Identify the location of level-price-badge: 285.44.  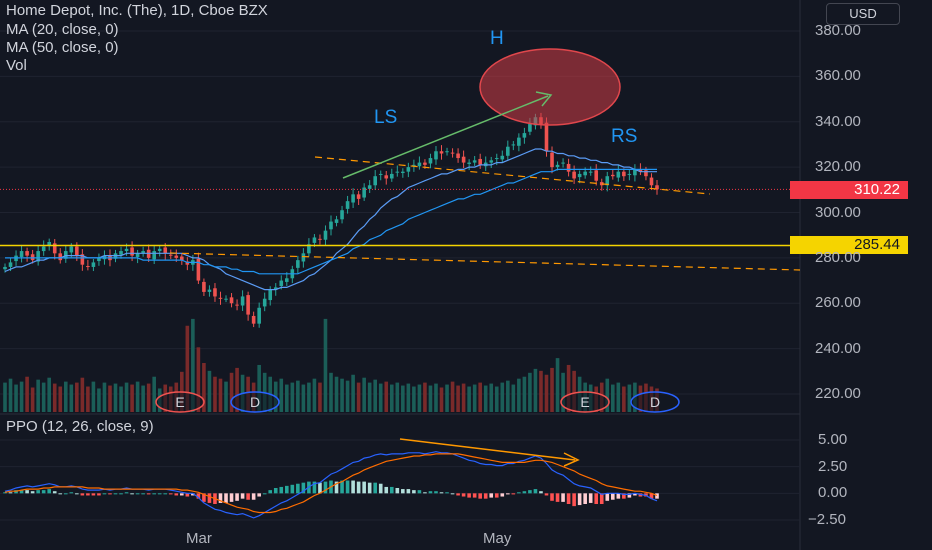
(849, 245).